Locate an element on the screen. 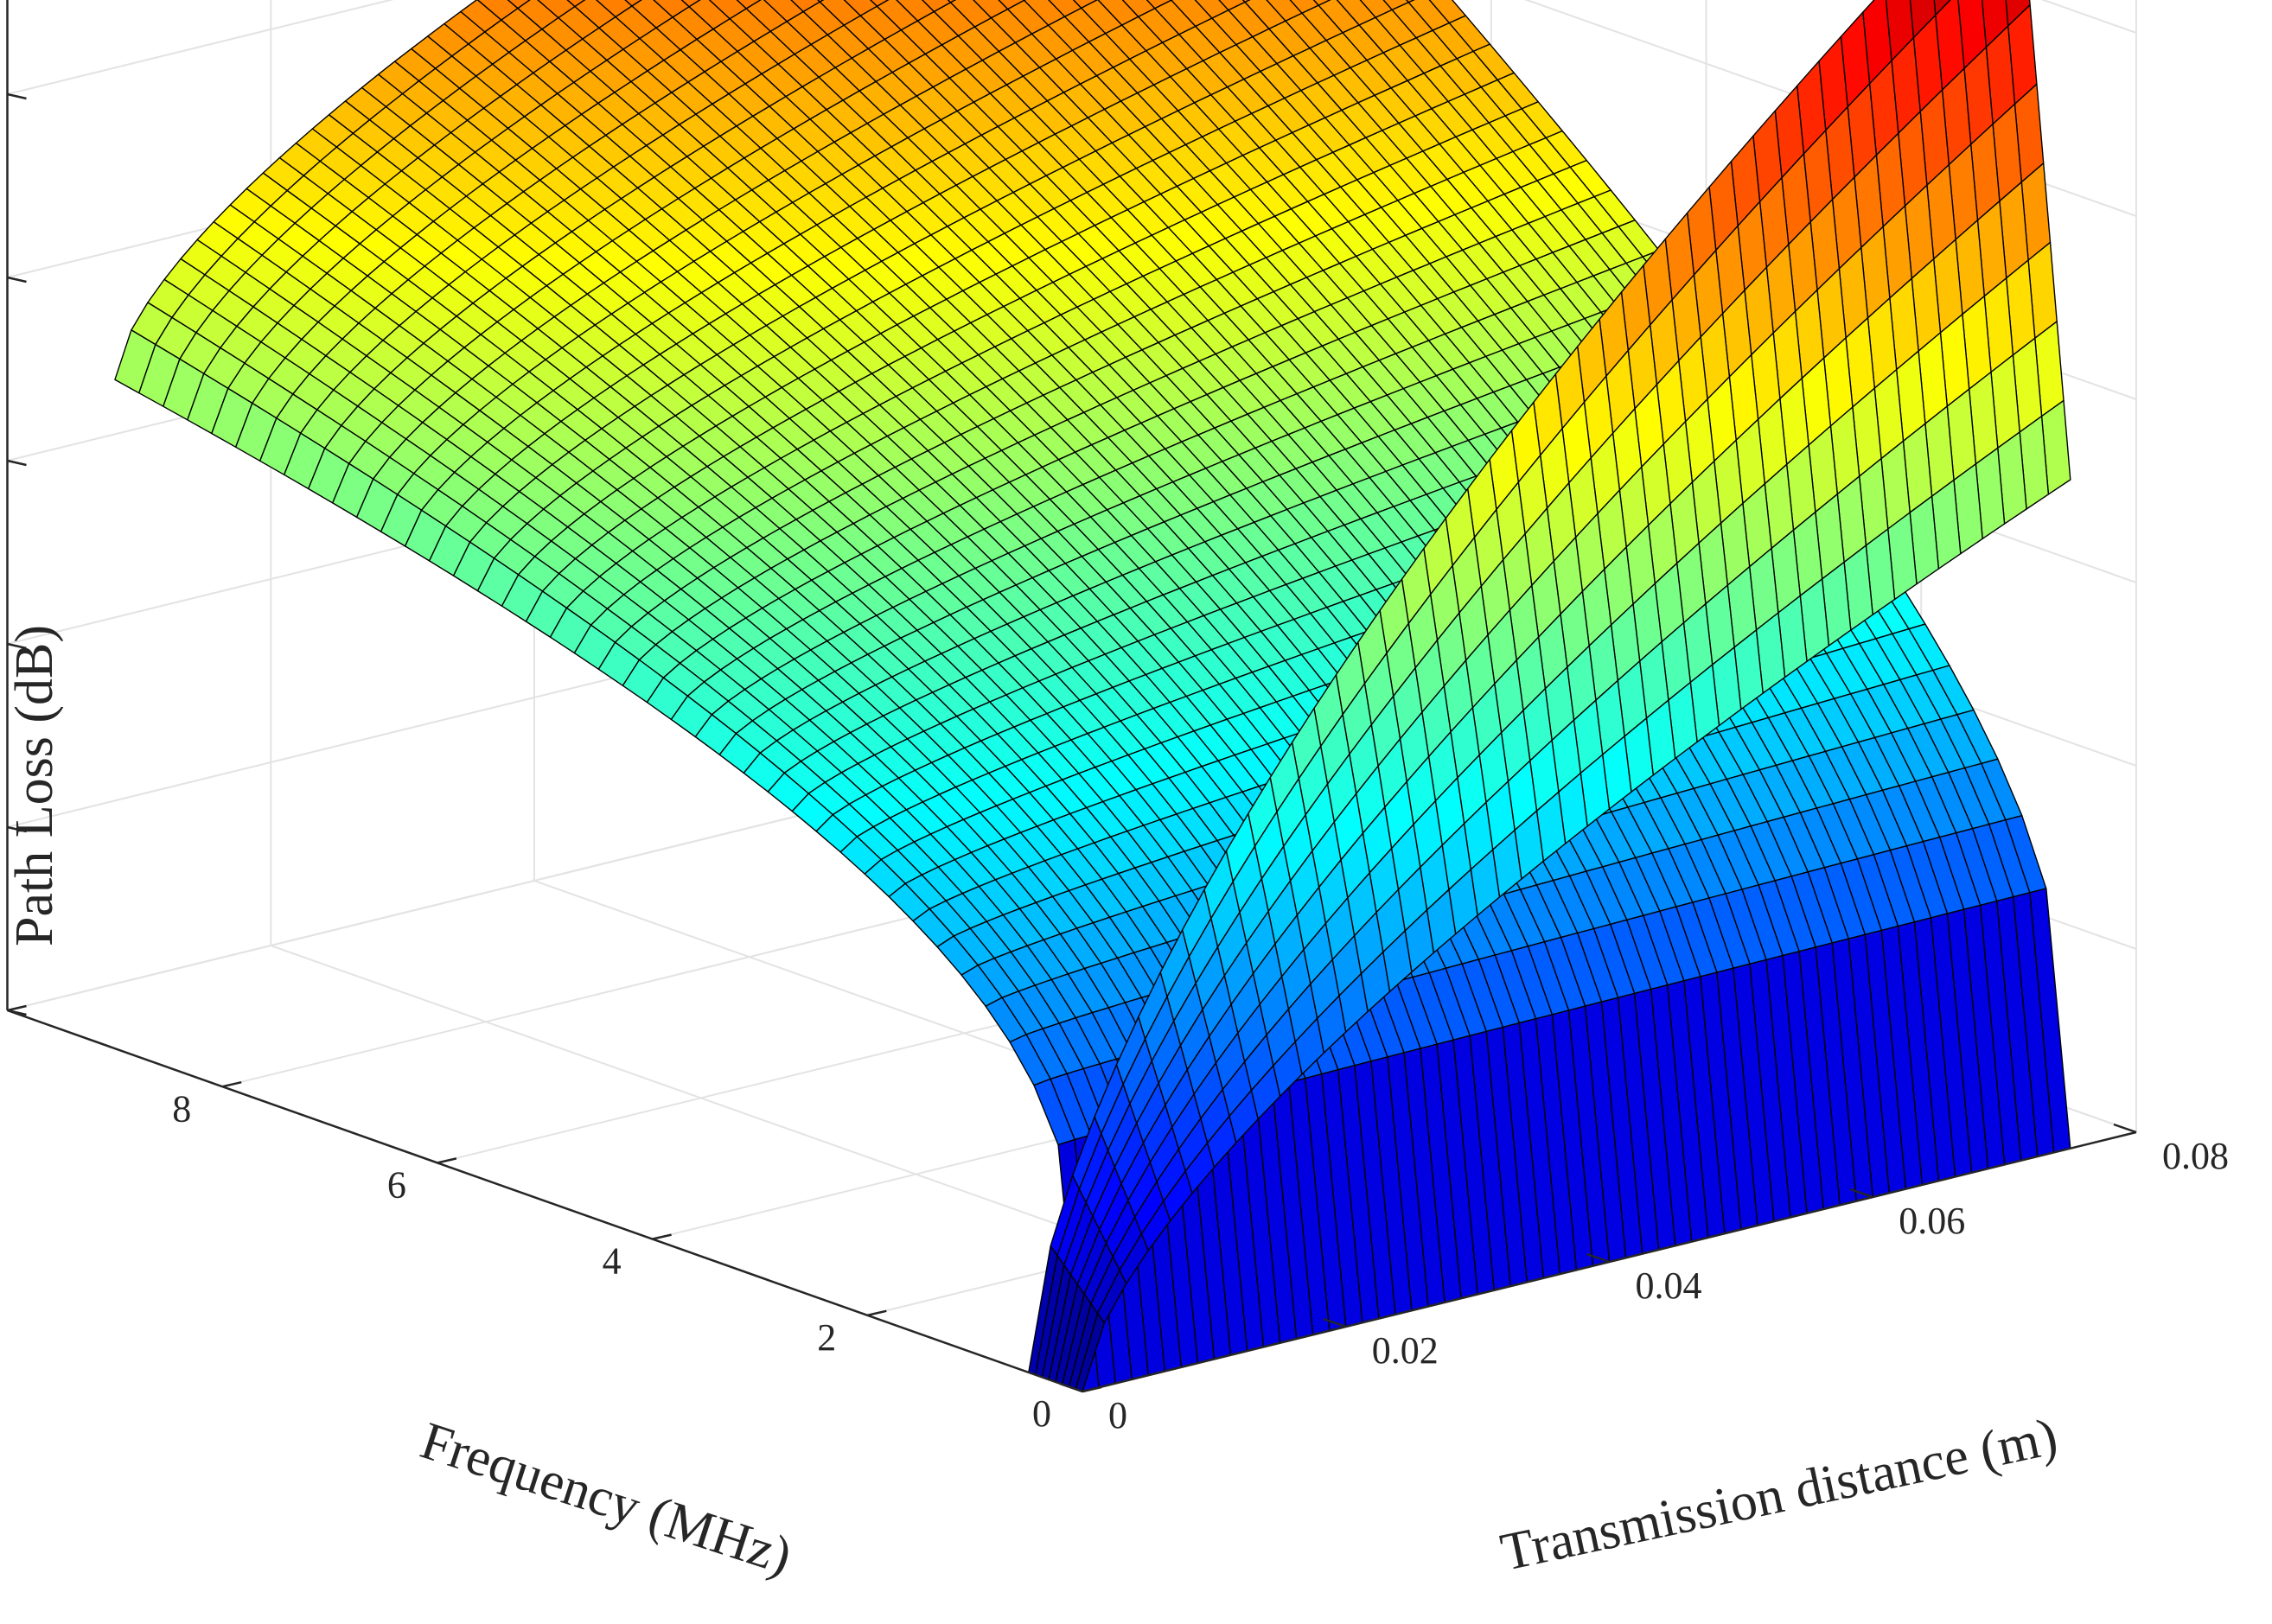 The height and width of the screenshot is (1624, 2272). x-tick-label: 0 is located at coordinates (1041, 1414).